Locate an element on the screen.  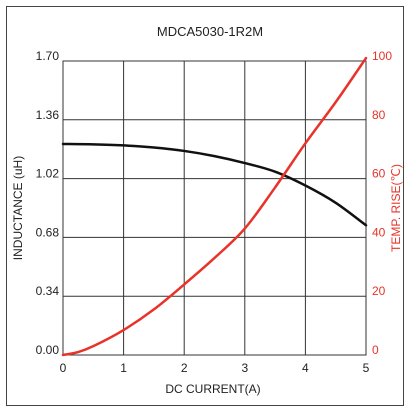
x-axis-label: DC CURRENT(A) is located at coordinates (212, 389).